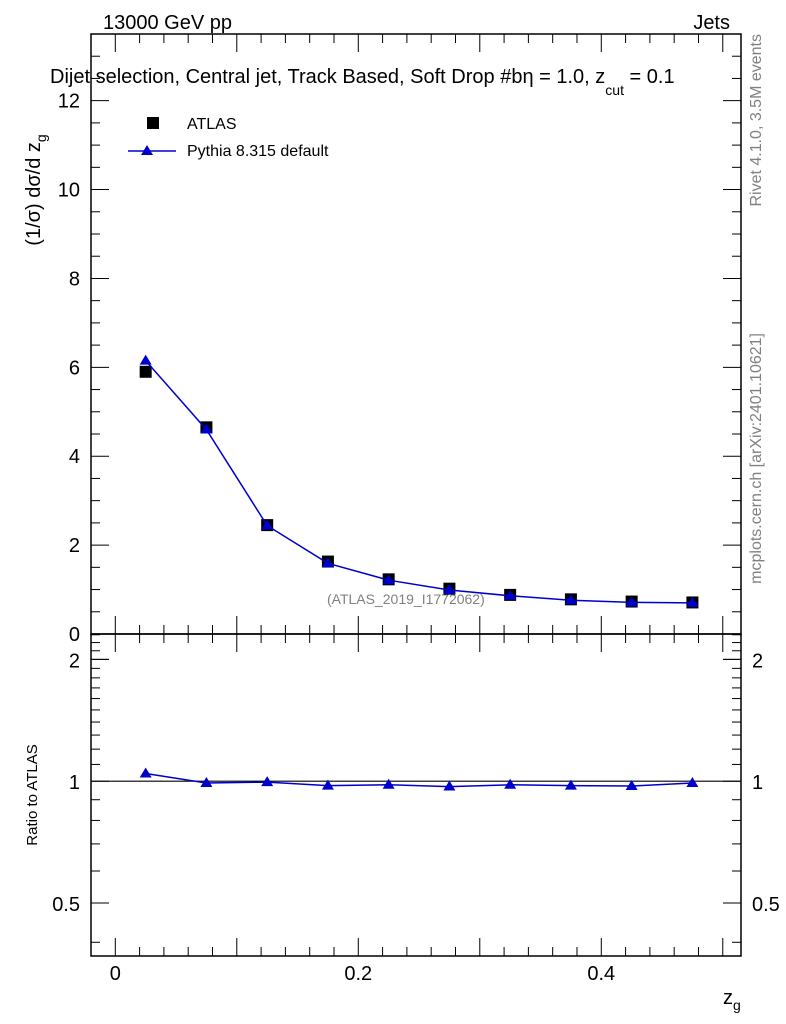 The width and height of the screenshot is (786, 1024). I want to click on ylabel-sub: g, so click(41, 138).